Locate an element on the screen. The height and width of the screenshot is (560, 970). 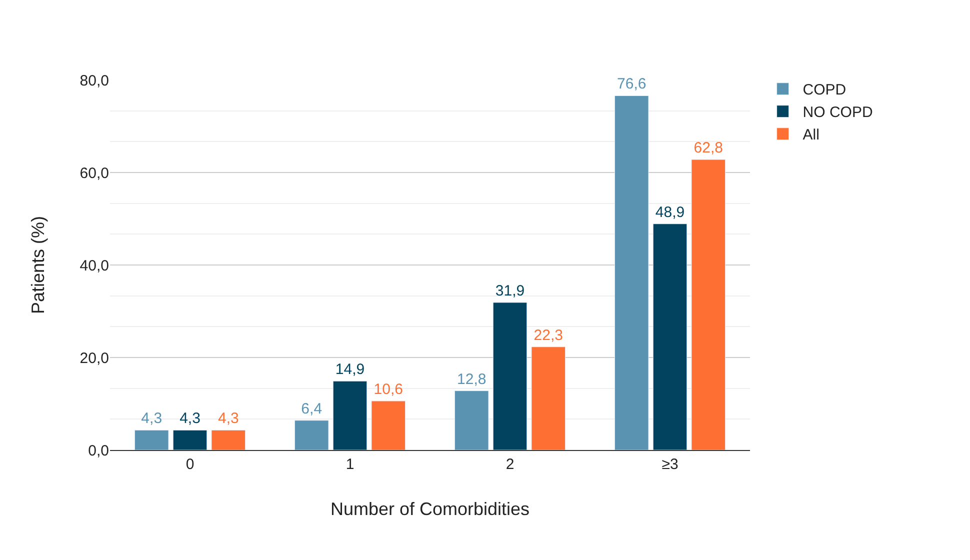
x-axis-title: Number of Comorbidities is located at coordinates (430, 509).